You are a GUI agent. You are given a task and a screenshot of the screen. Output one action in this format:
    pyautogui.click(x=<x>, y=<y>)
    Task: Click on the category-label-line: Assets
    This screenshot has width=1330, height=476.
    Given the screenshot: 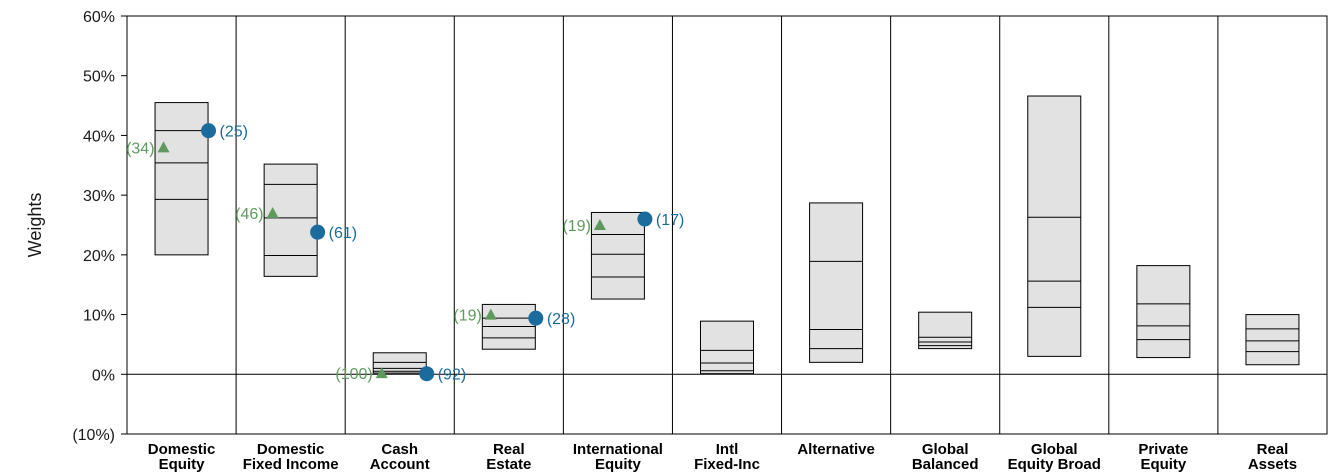 What is the action you would take?
    pyautogui.click(x=1272, y=464)
    